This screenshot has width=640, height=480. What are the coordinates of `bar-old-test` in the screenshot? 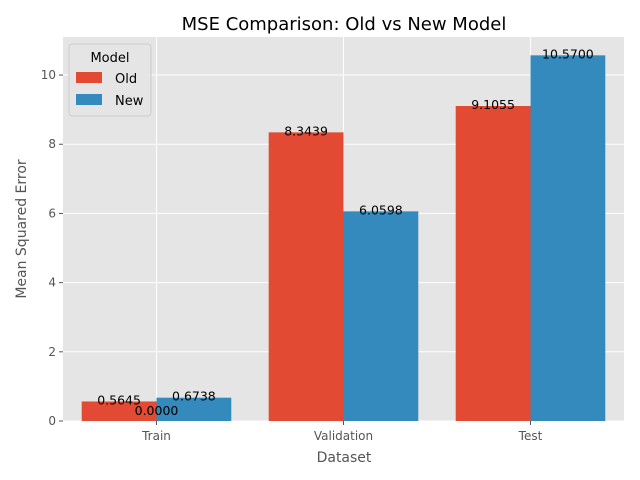 It's located at (493, 263).